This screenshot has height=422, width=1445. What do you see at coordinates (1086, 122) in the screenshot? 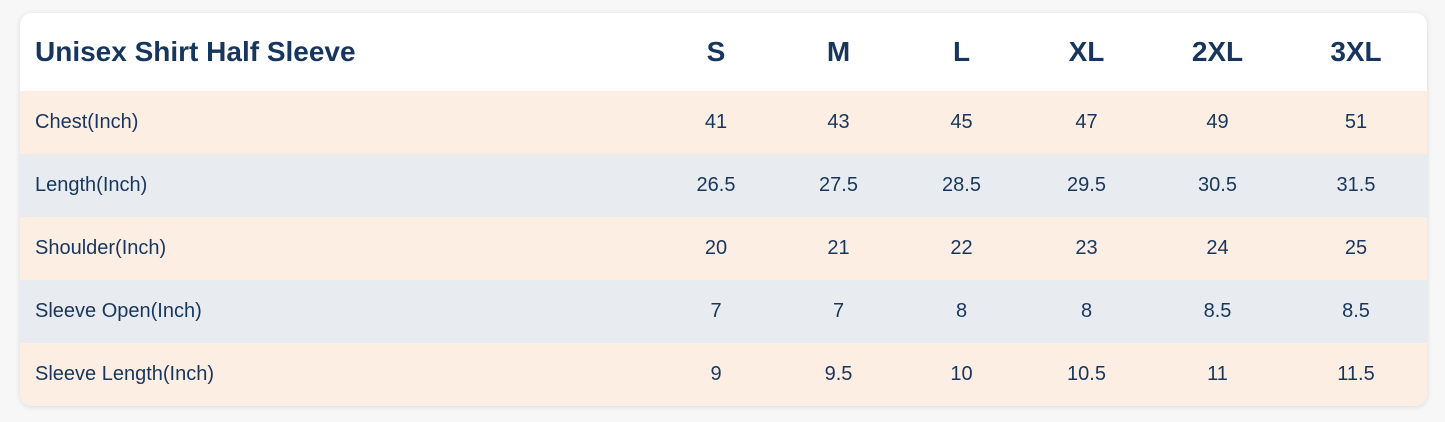
I see `table-cell: 47` at bounding box center [1086, 122].